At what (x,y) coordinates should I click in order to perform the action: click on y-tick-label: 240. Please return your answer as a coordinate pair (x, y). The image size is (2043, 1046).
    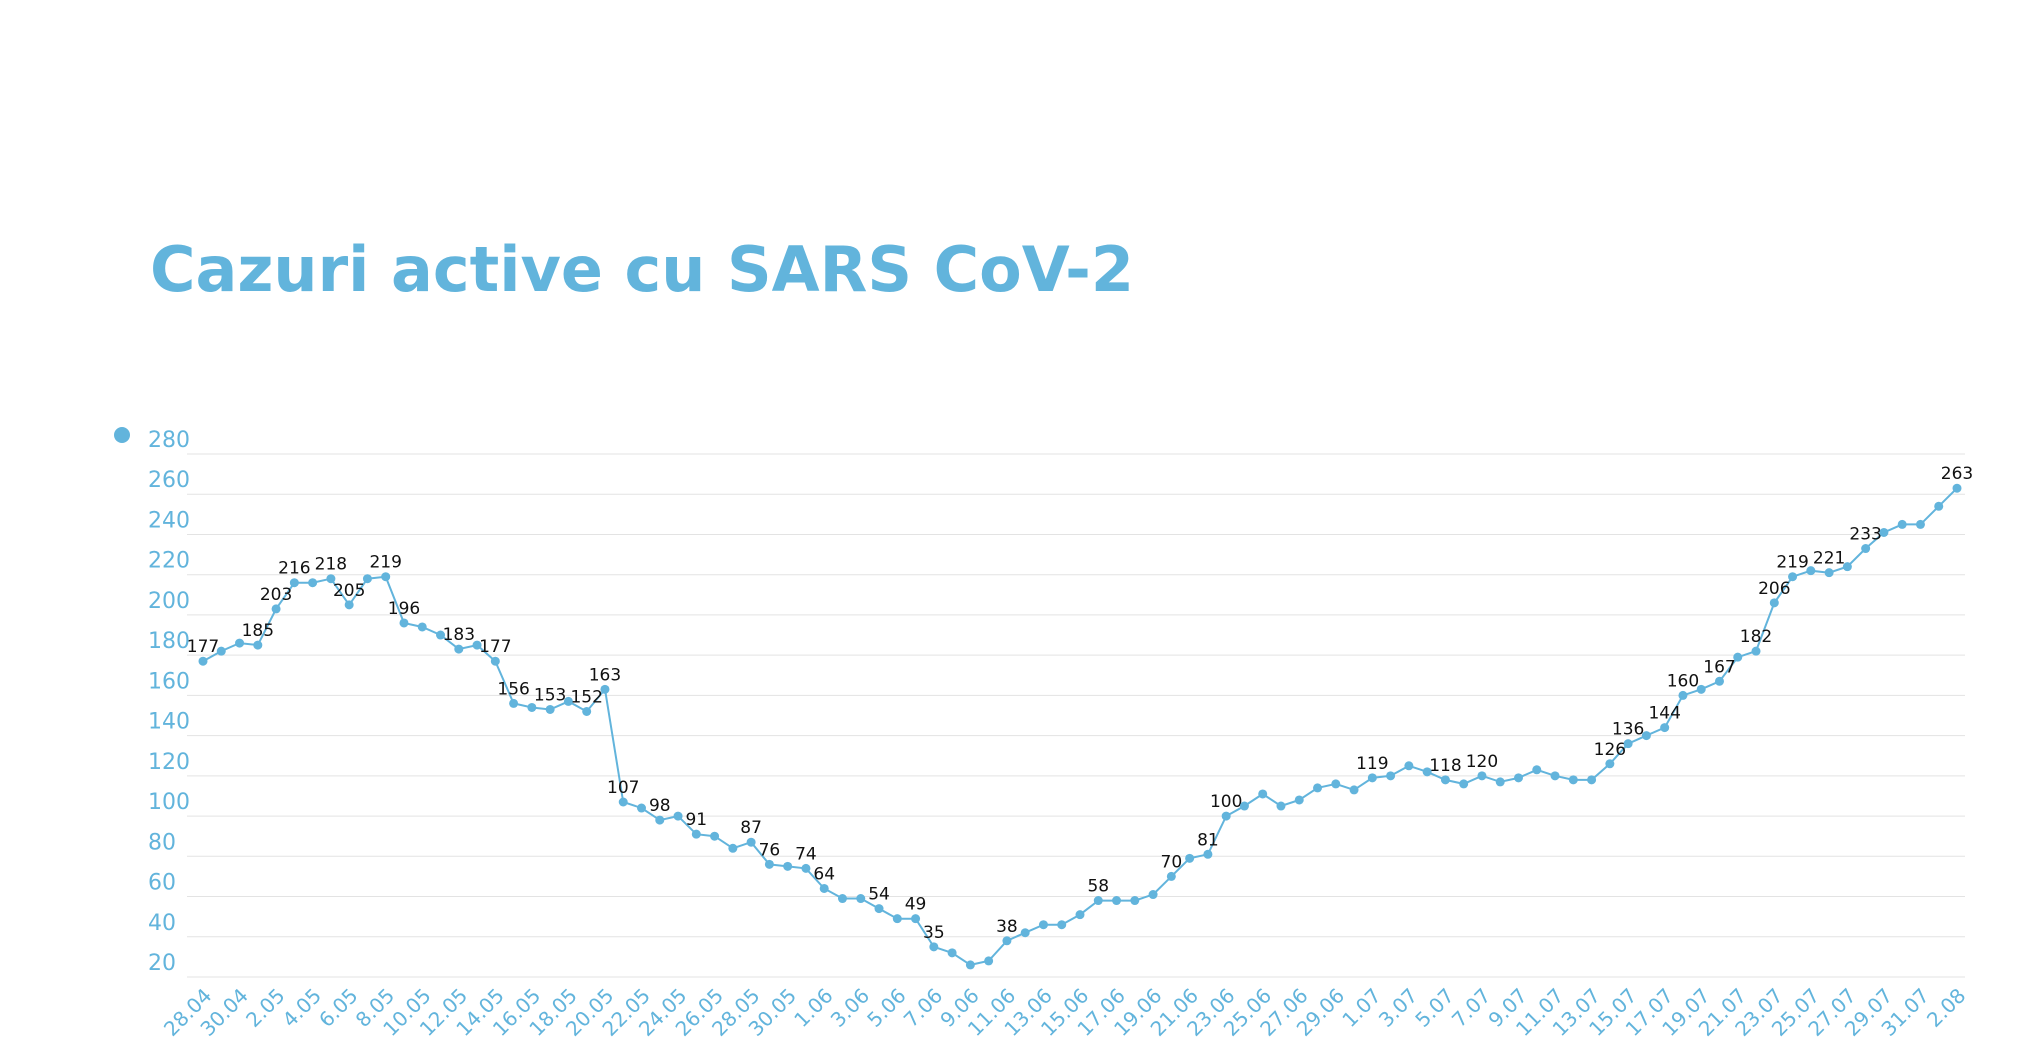
    Looking at the image, I should click on (169, 520).